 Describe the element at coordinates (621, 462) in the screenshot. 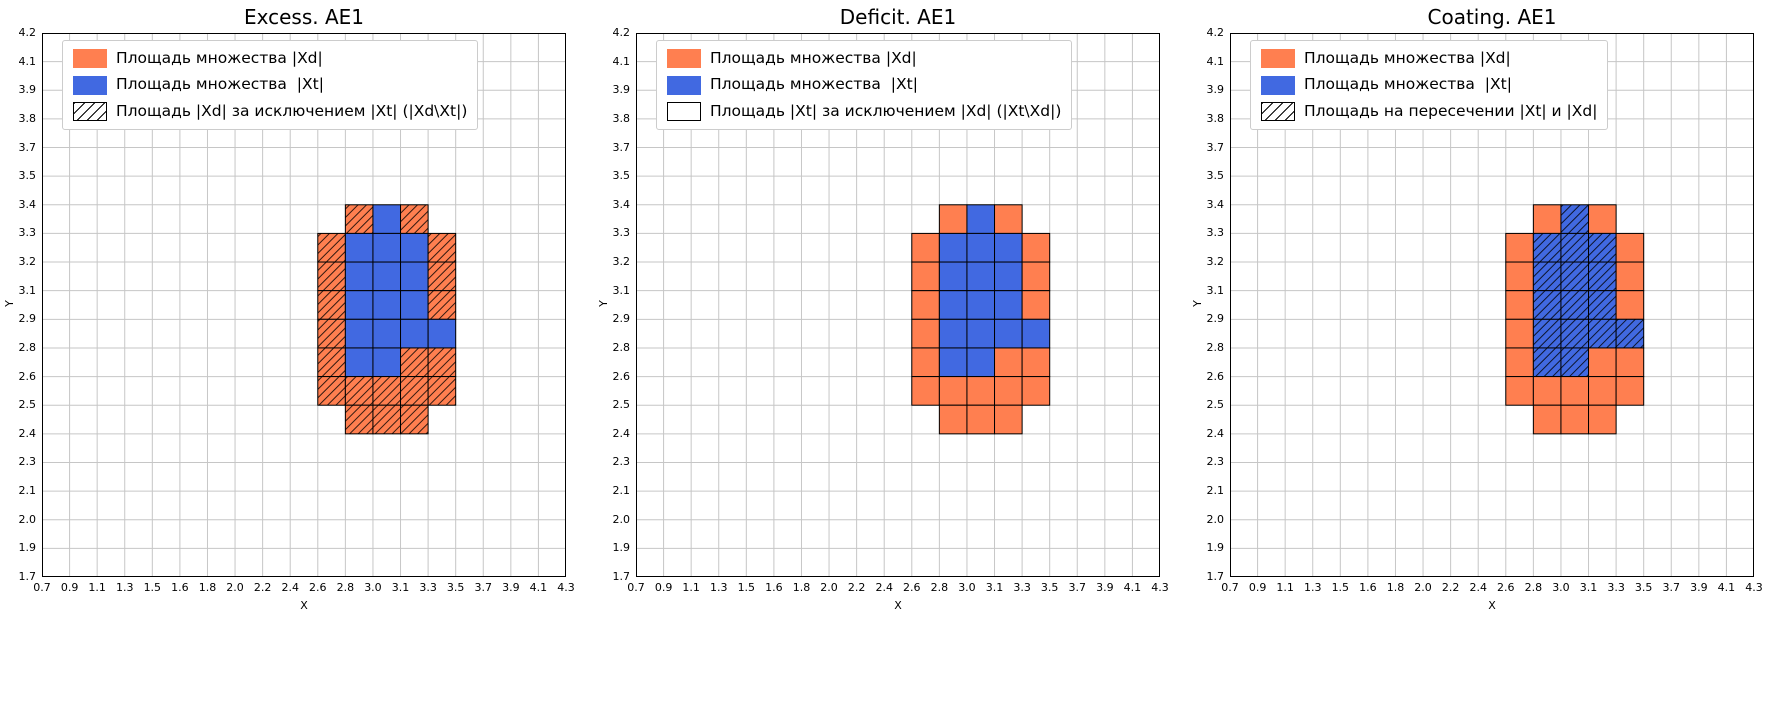

I see `y-tick-label: 2.3` at that location.